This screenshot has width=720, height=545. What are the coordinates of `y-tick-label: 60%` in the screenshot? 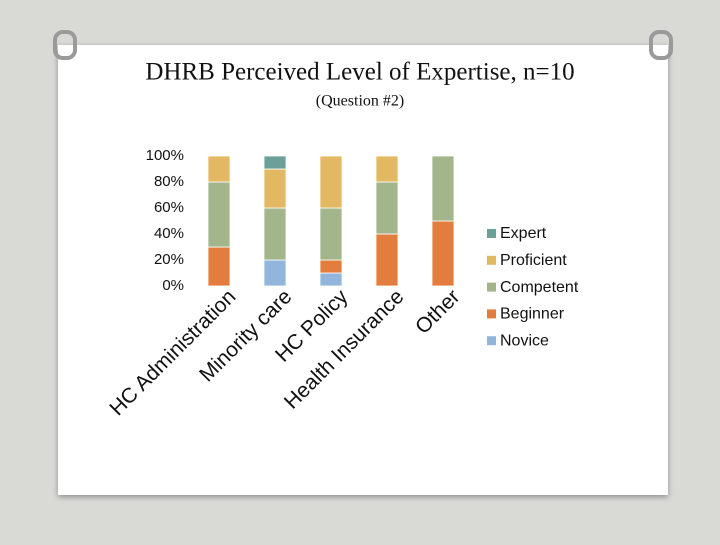 It's located at (169, 207).